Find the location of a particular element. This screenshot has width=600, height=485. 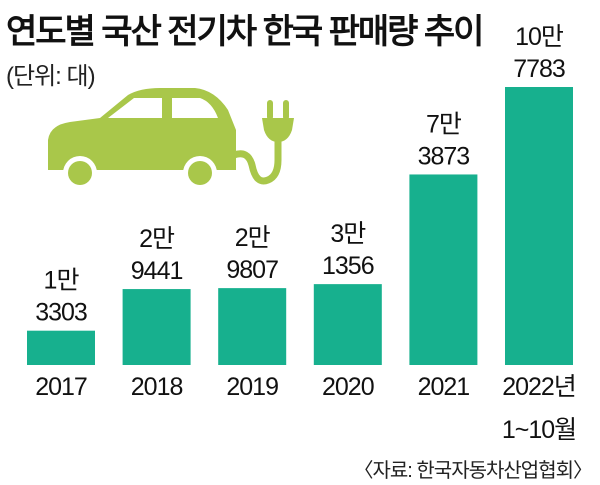

unit-label: (단위: 대) is located at coordinates (51, 76).